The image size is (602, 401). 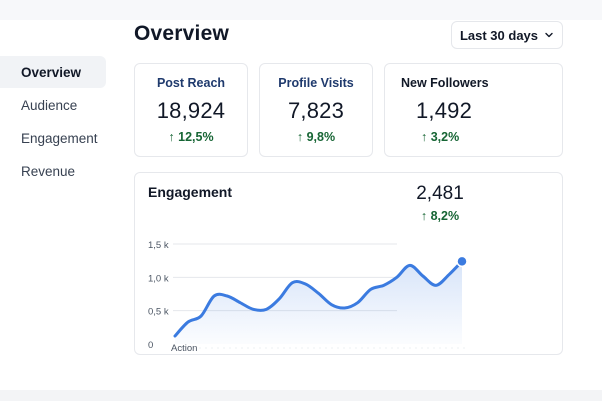 I want to click on sidebar: Overview Audience Engagement Revenue, so click(x=53, y=122).